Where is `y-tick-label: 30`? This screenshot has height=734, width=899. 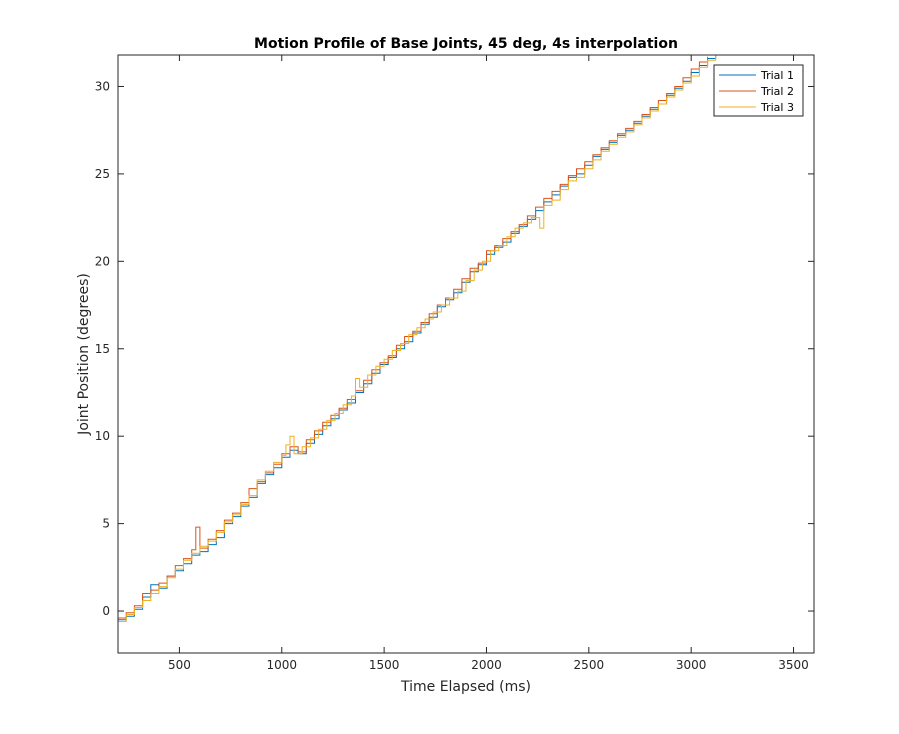
y-tick-label: 30 is located at coordinates (102, 86).